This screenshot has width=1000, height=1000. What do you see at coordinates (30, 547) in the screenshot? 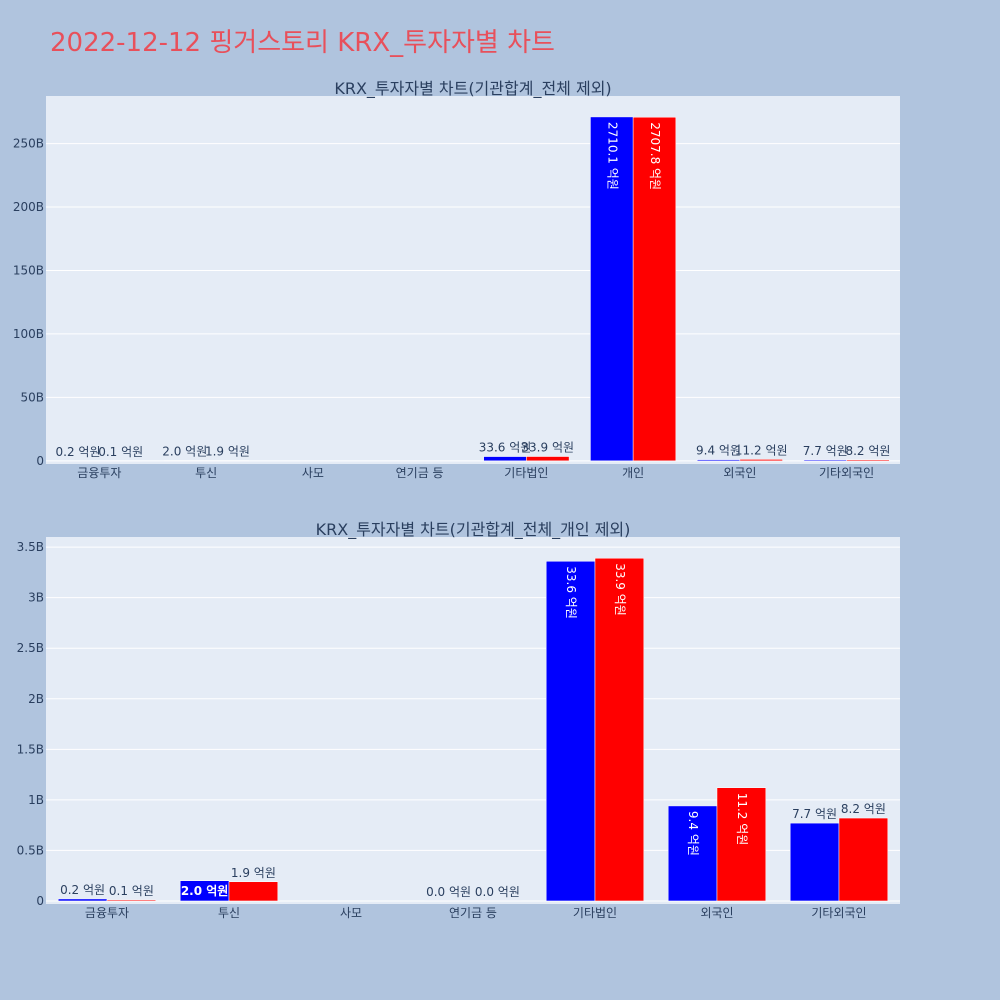
I see `y-tick-label: 3.5B` at bounding box center [30, 547].